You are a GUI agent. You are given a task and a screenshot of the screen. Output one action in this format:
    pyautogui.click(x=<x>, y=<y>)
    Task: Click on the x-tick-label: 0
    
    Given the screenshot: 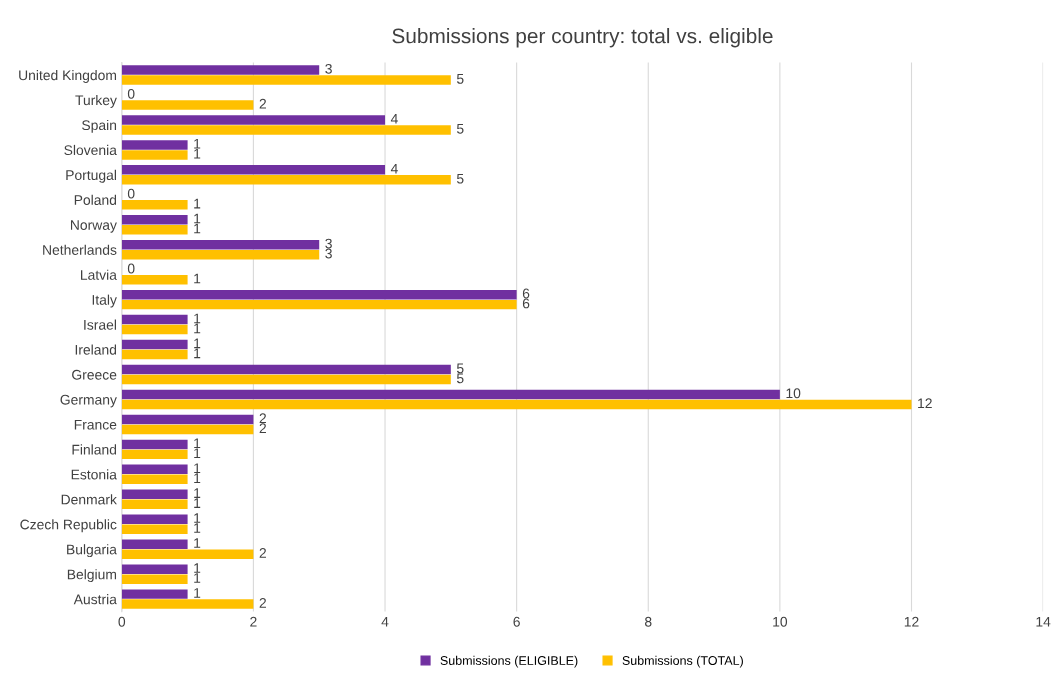 What is the action you would take?
    pyautogui.click(x=122, y=621)
    